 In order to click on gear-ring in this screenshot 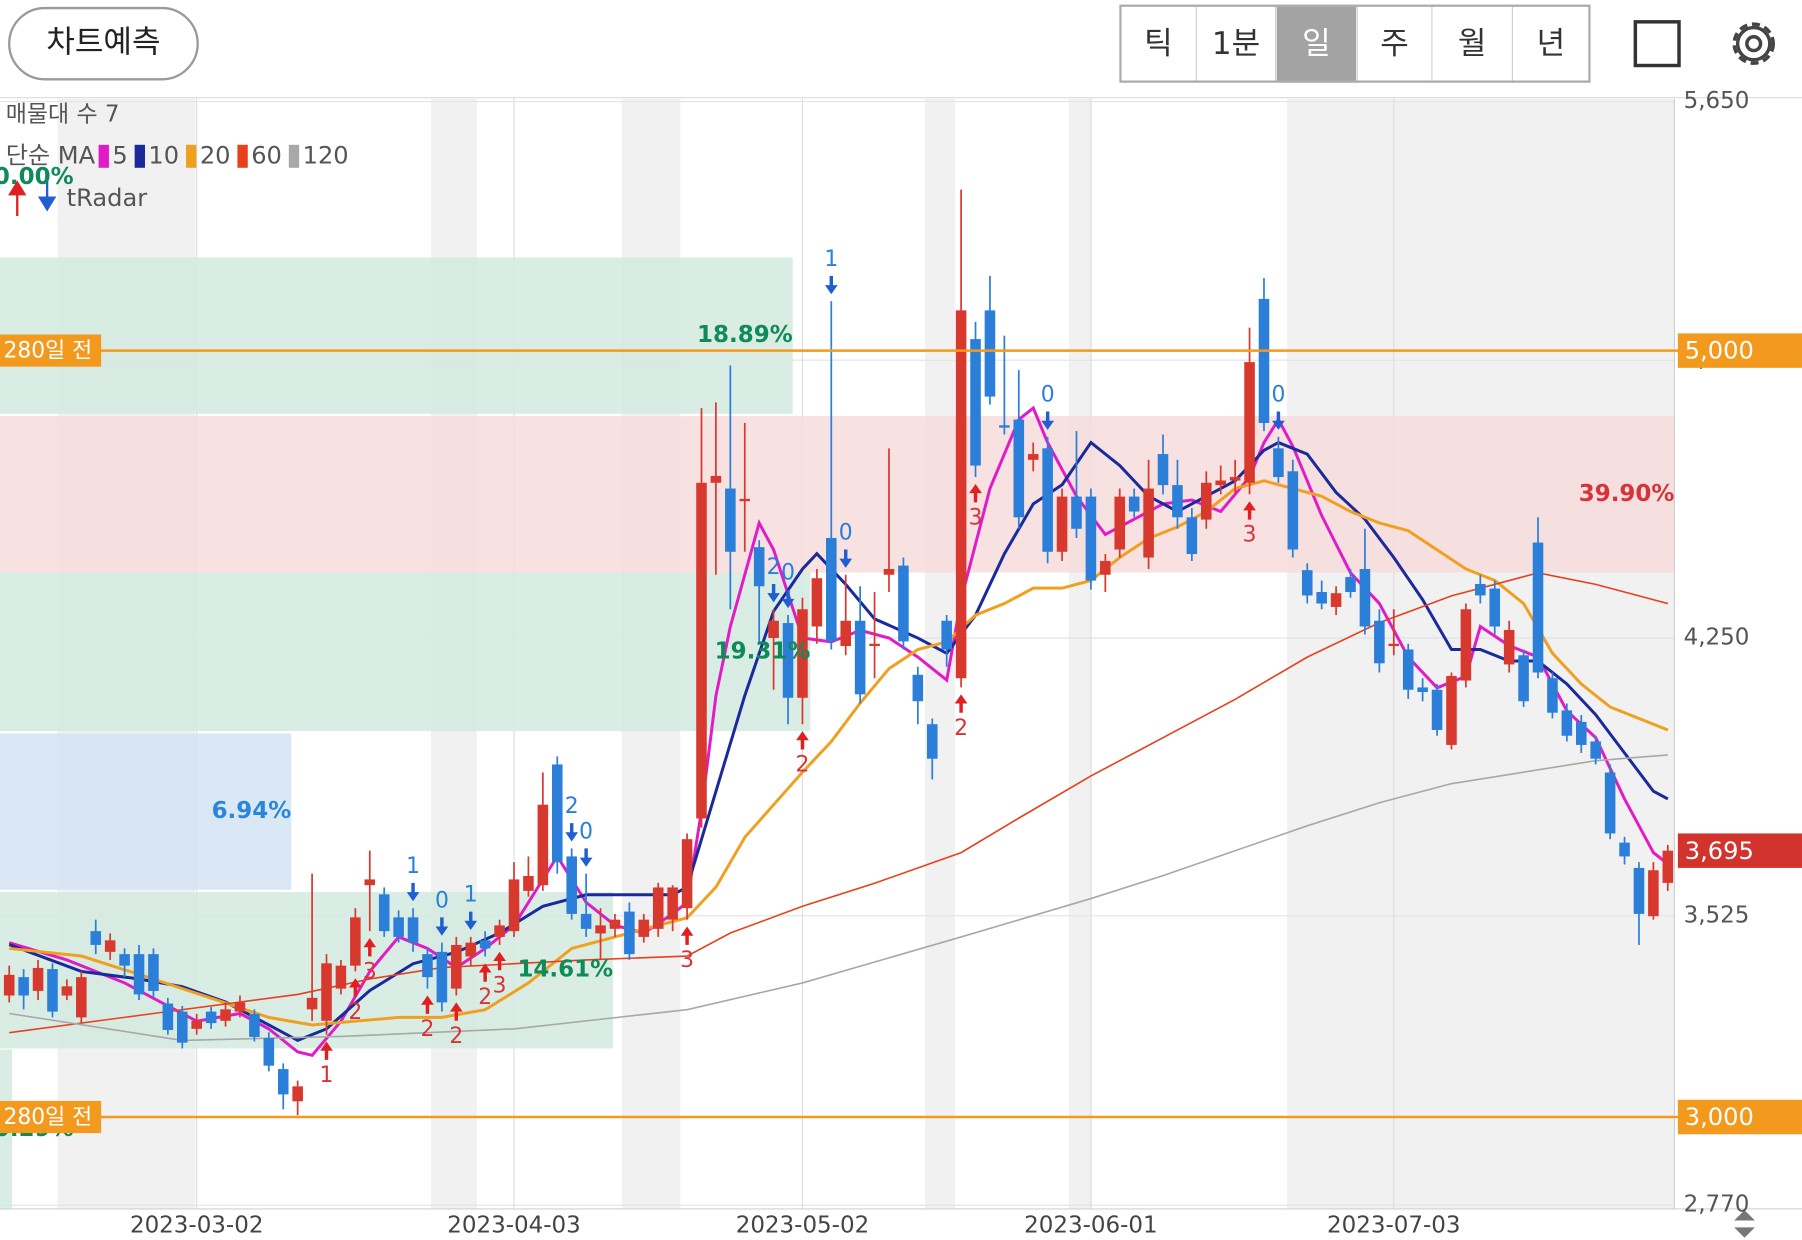, I will do `click(1753, 43)`.